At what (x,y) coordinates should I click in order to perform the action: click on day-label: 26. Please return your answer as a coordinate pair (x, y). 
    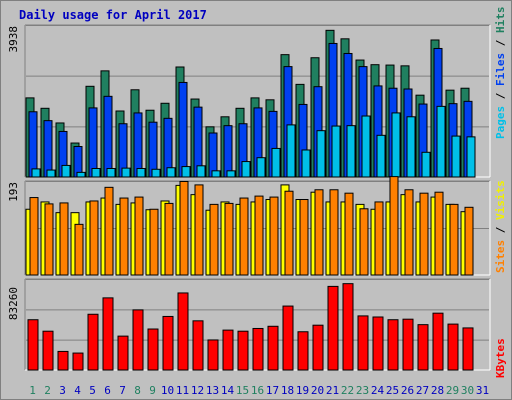
    Looking at the image, I should click on (407, 390).